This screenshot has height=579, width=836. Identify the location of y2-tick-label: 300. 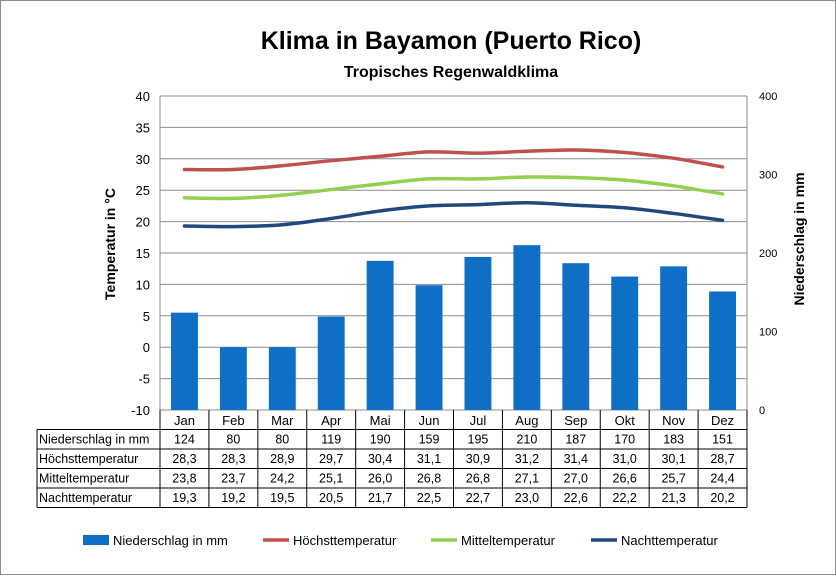
(768, 176).